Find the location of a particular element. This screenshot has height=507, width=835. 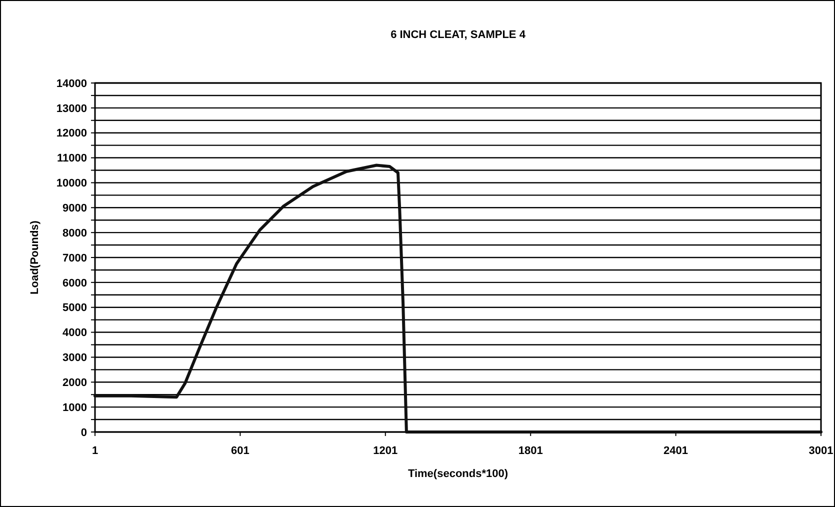

y-tick-label: 3000 is located at coordinates (74, 358).